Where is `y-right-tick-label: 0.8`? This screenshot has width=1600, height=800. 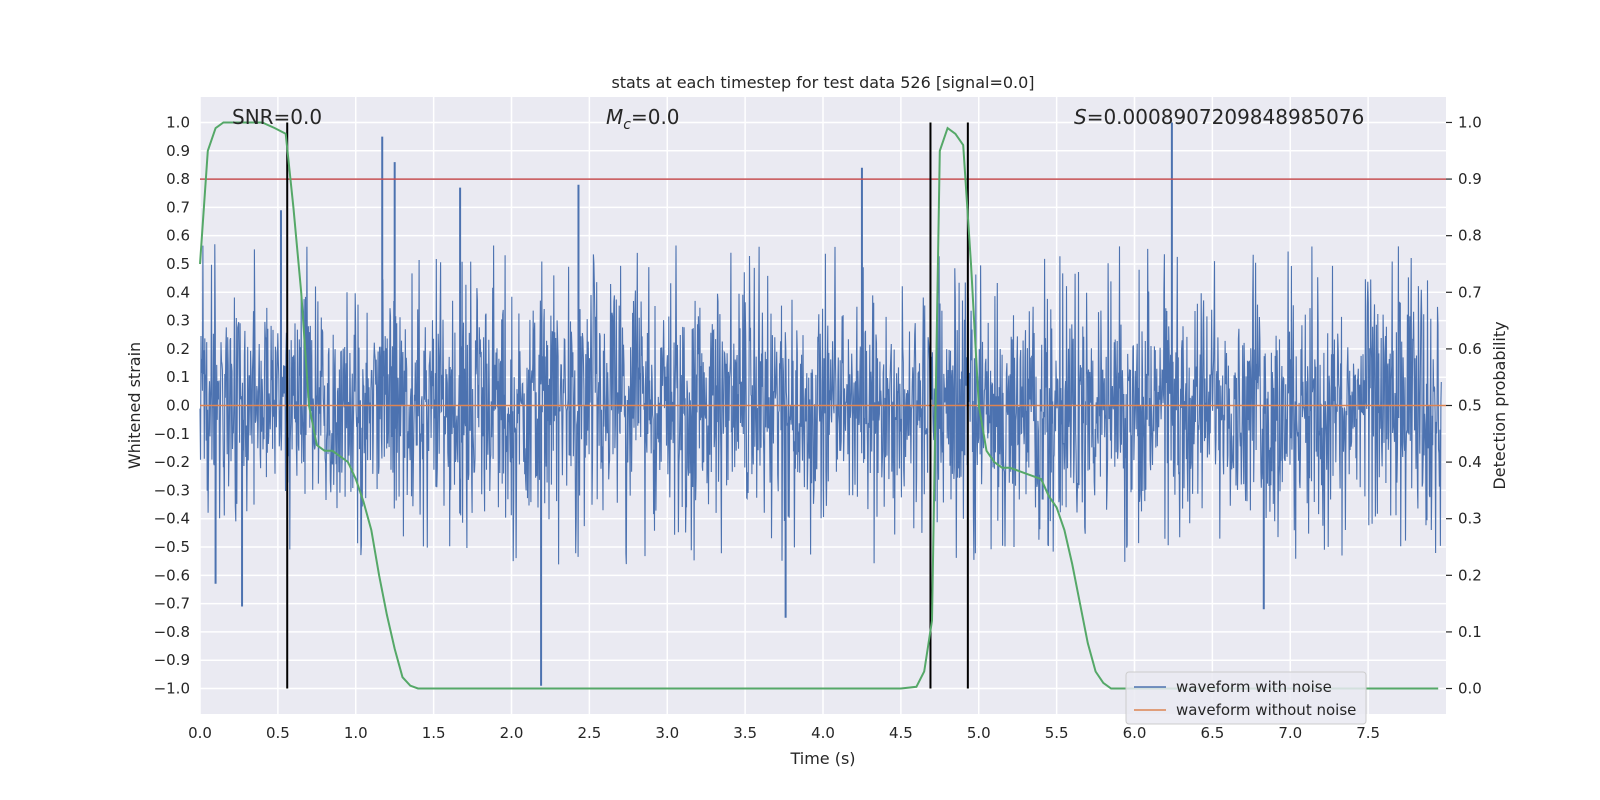 y-right-tick-label: 0.8 is located at coordinates (1470, 236).